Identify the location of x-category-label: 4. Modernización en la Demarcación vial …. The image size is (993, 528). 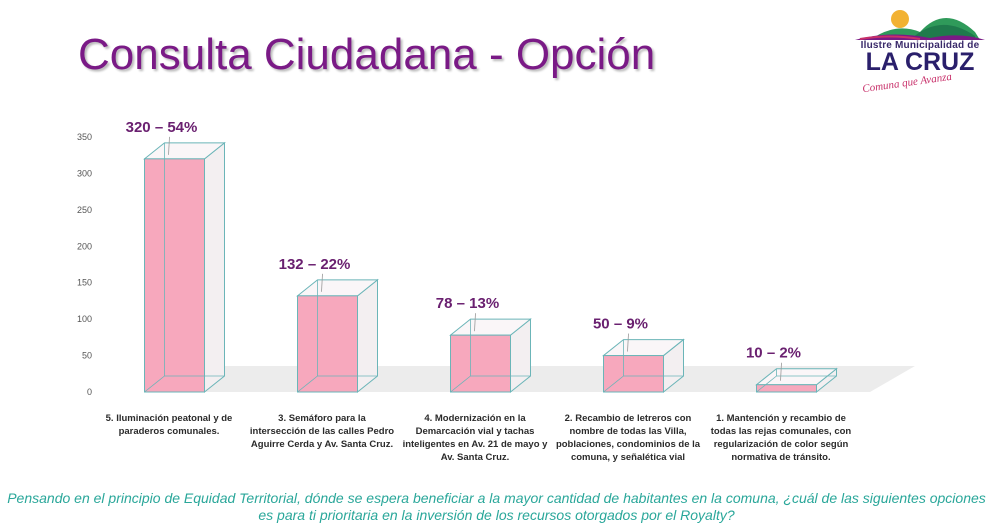
(475, 438).